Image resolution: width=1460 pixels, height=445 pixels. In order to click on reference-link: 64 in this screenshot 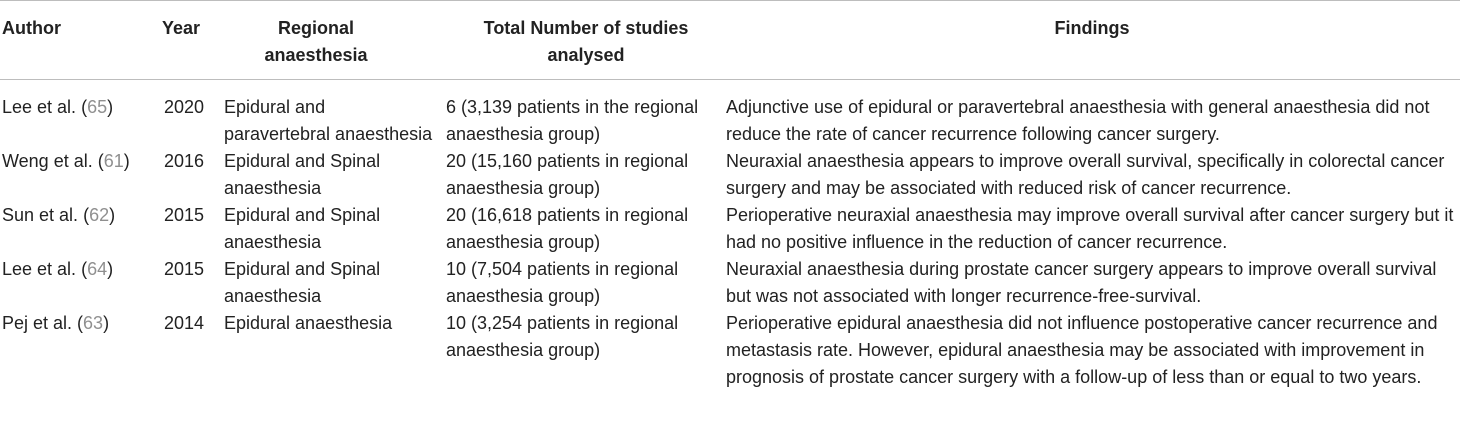, I will do `click(97, 269)`.